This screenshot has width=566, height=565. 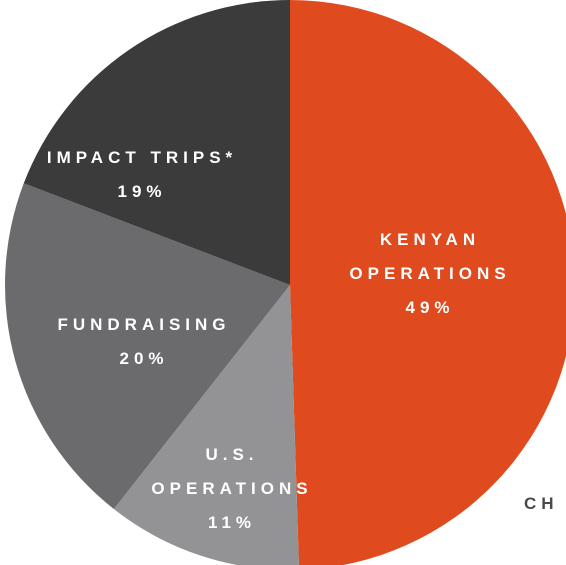 What do you see at coordinates (142, 191) in the screenshot?
I see `value-label: 19%` at bounding box center [142, 191].